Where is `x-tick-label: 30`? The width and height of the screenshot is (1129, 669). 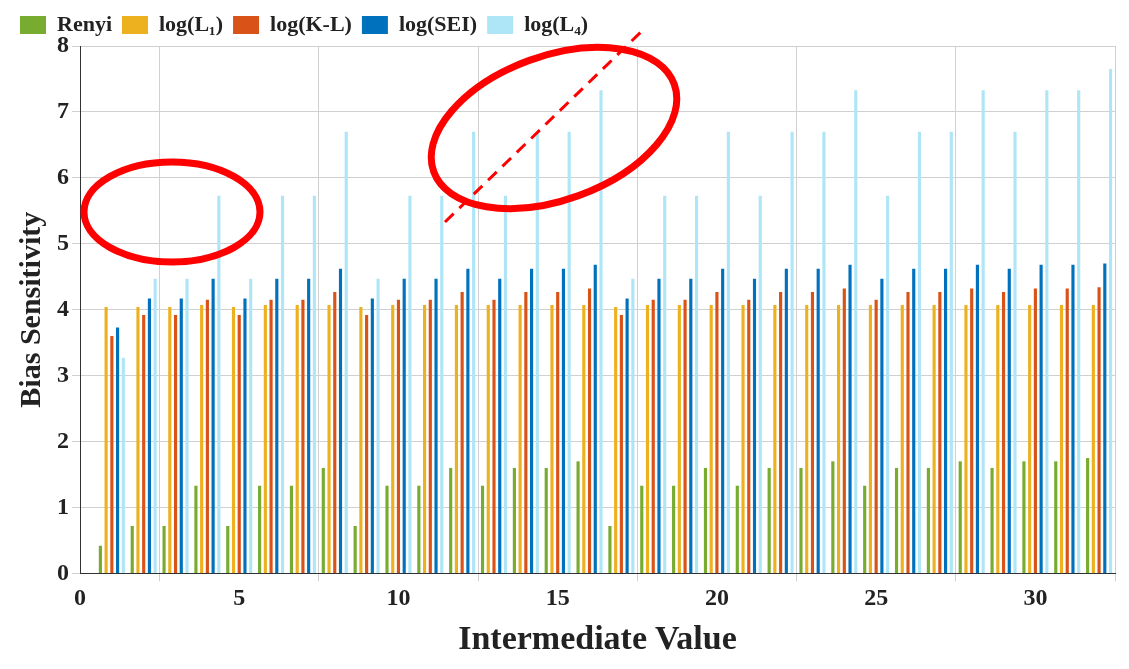
x-tick-label: 30 is located at coordinates (1035, 597).